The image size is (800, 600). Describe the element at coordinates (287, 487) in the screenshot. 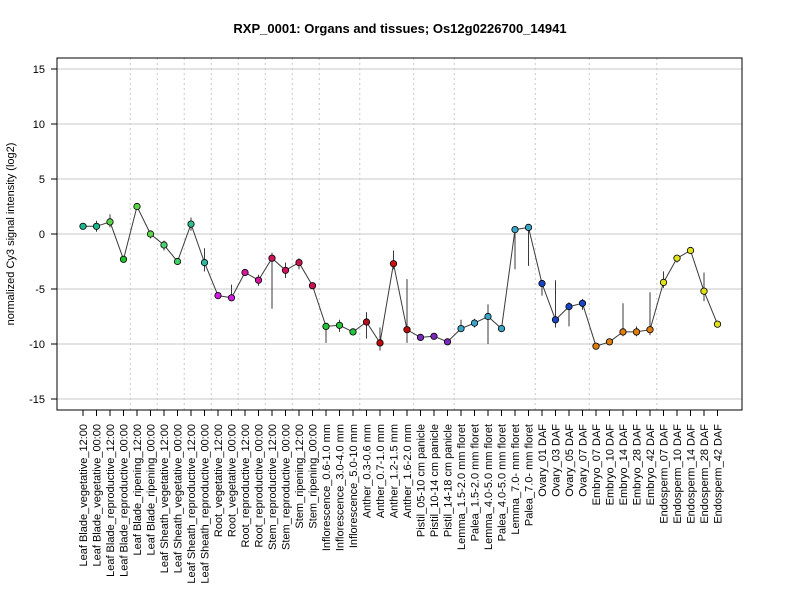

I see `x-tick-label: Stem_reproductive_00:00` at that location.